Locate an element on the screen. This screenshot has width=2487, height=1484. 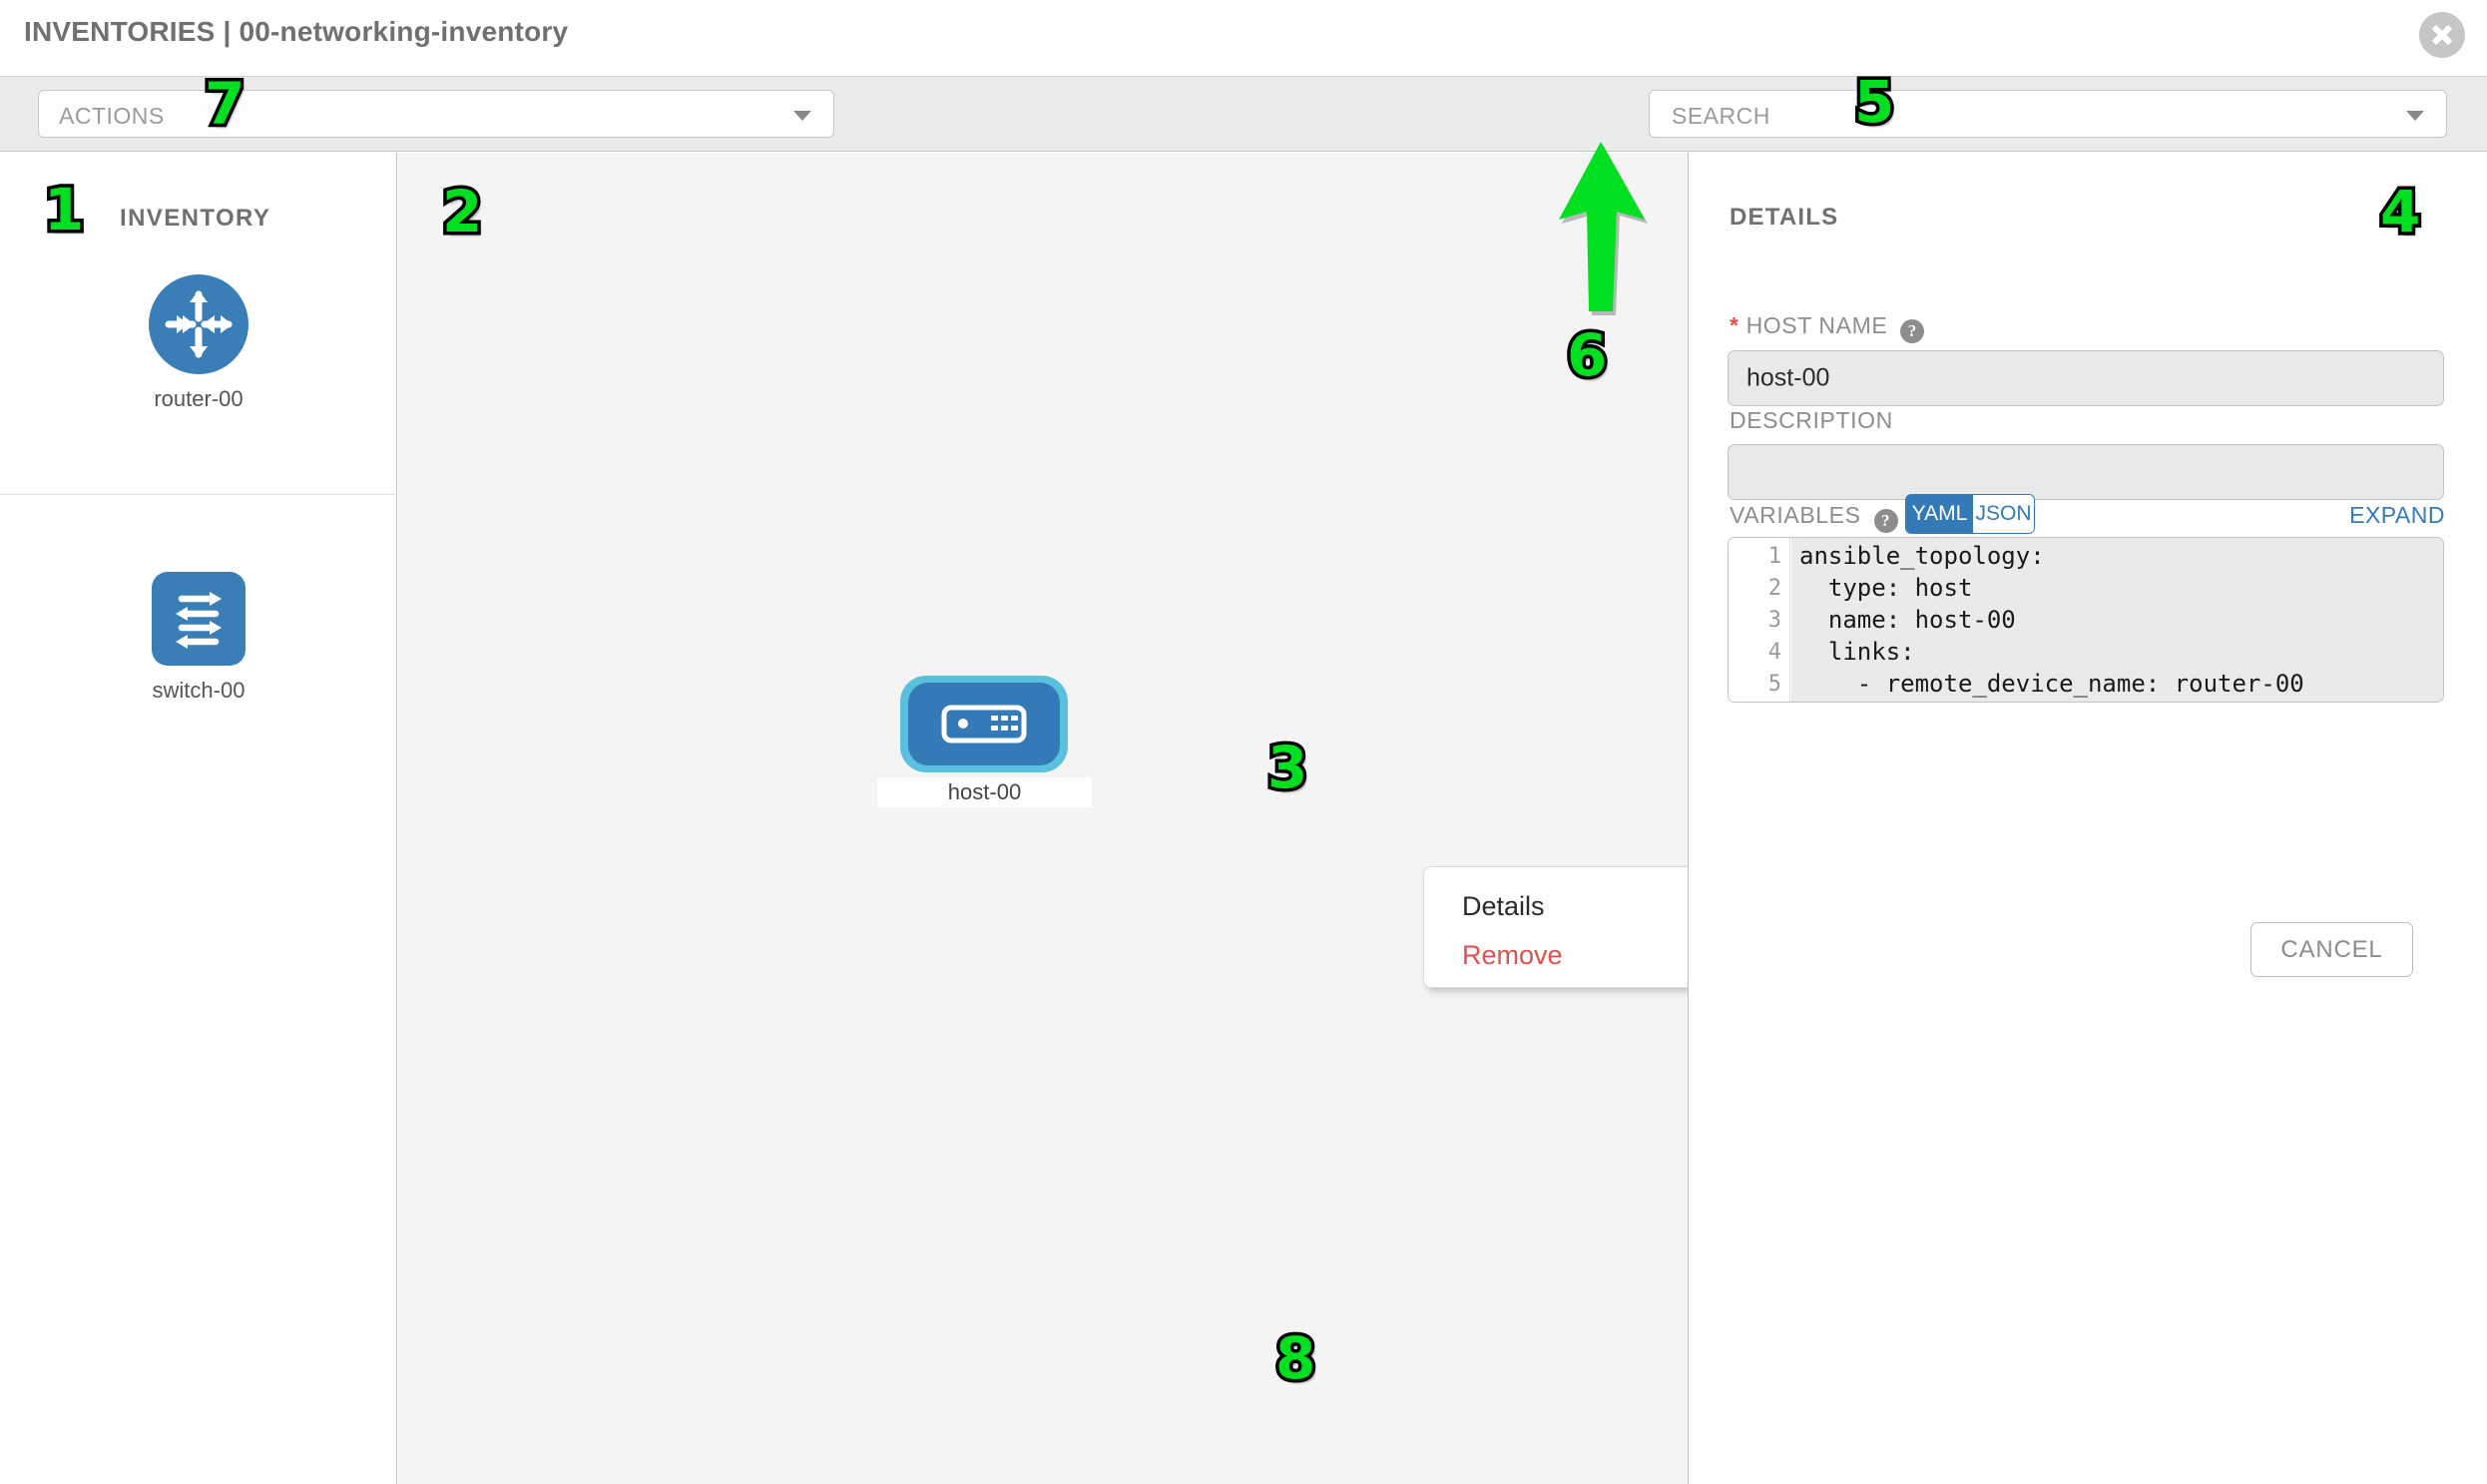
context-menu-item-details: Details is located at coordinates (1503, 906).